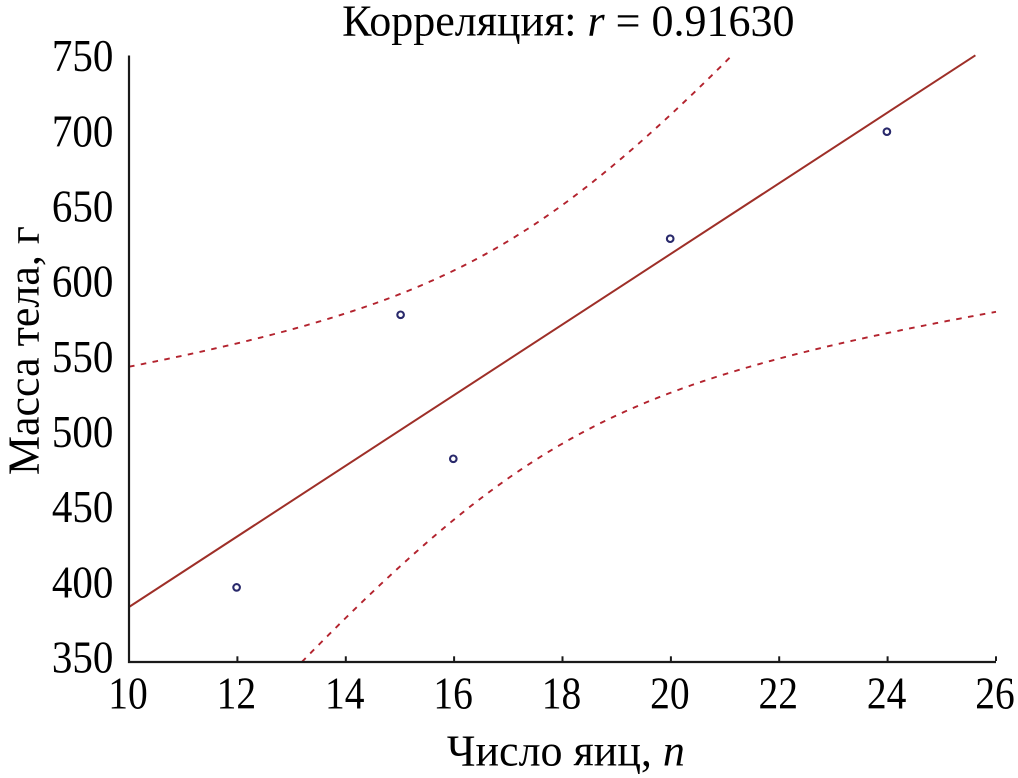 The height and width of the screenshot is (778, 1018). I want to click on svg-text: 450, so click(83, 507).